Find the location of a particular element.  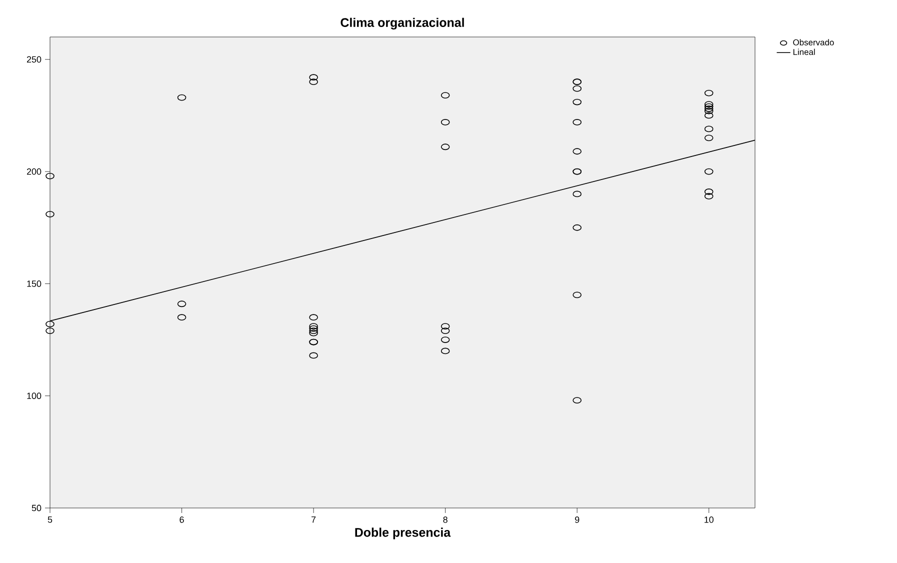

legend-label: Lineal is located at coordinates (804, 52).